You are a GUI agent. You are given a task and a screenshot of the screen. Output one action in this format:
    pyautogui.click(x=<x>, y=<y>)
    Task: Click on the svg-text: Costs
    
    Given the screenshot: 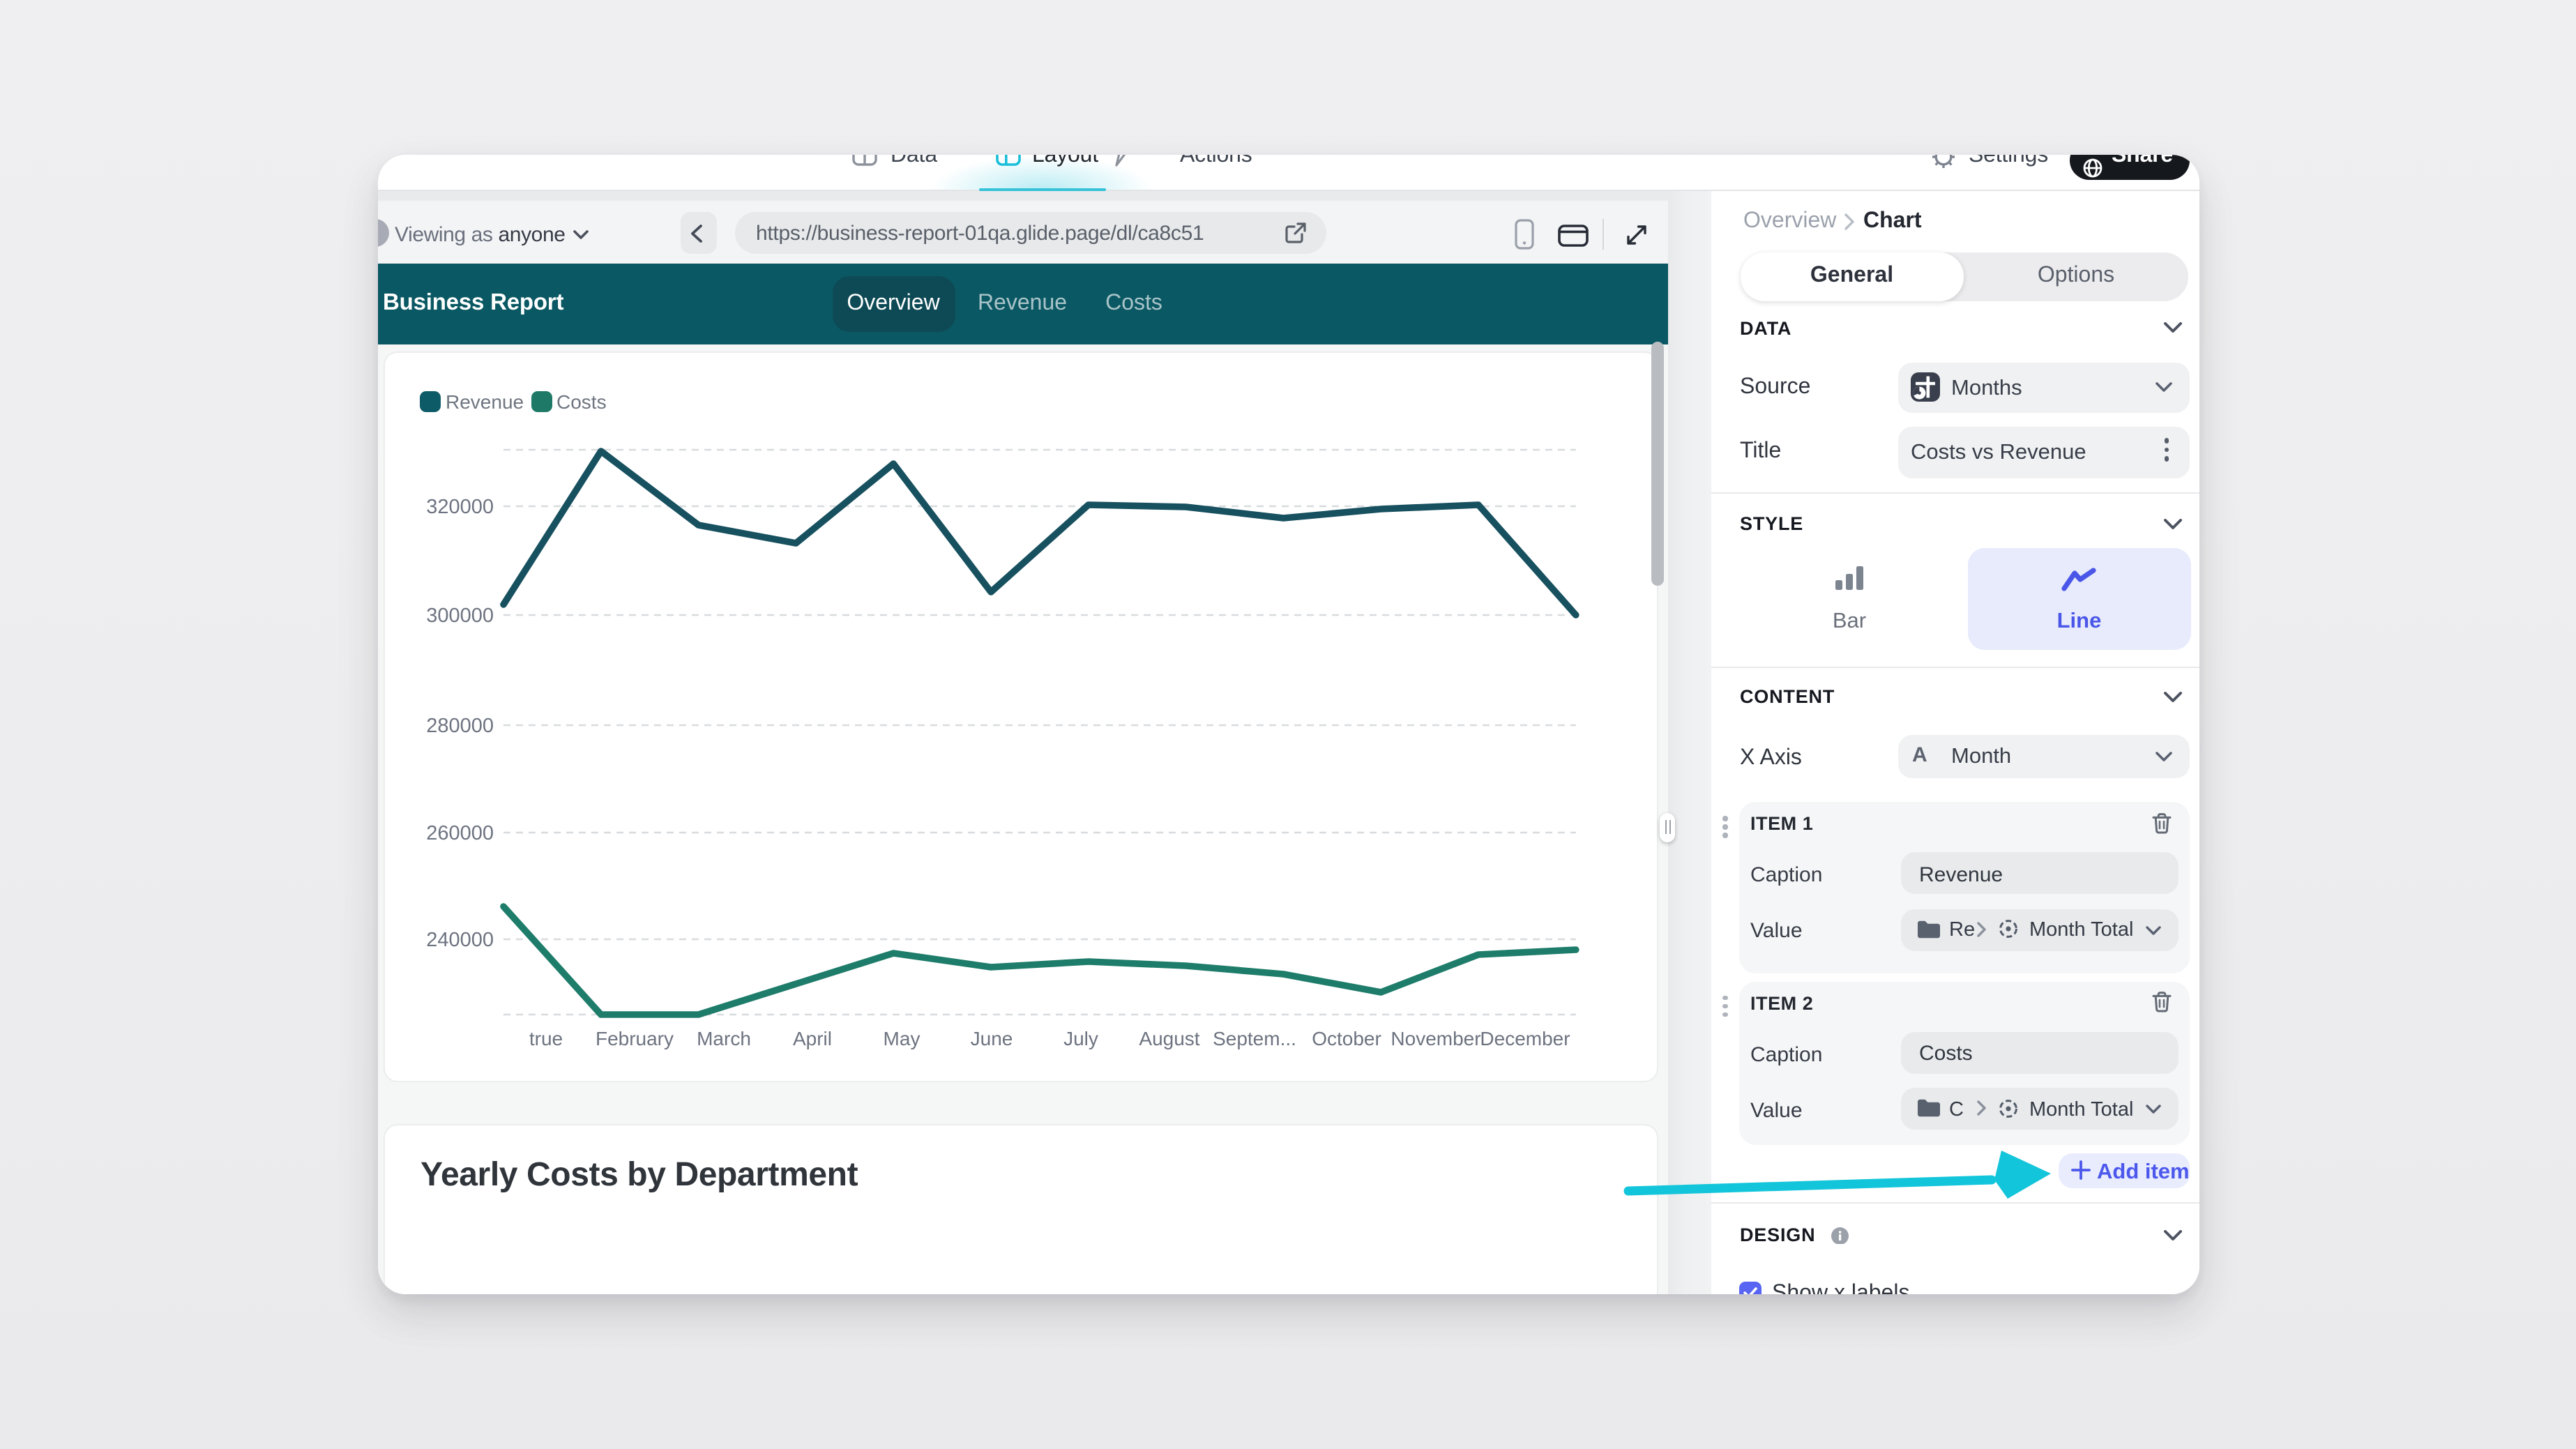 What is the action you would take?
    pyautogui.click(x=581, y=402)
    